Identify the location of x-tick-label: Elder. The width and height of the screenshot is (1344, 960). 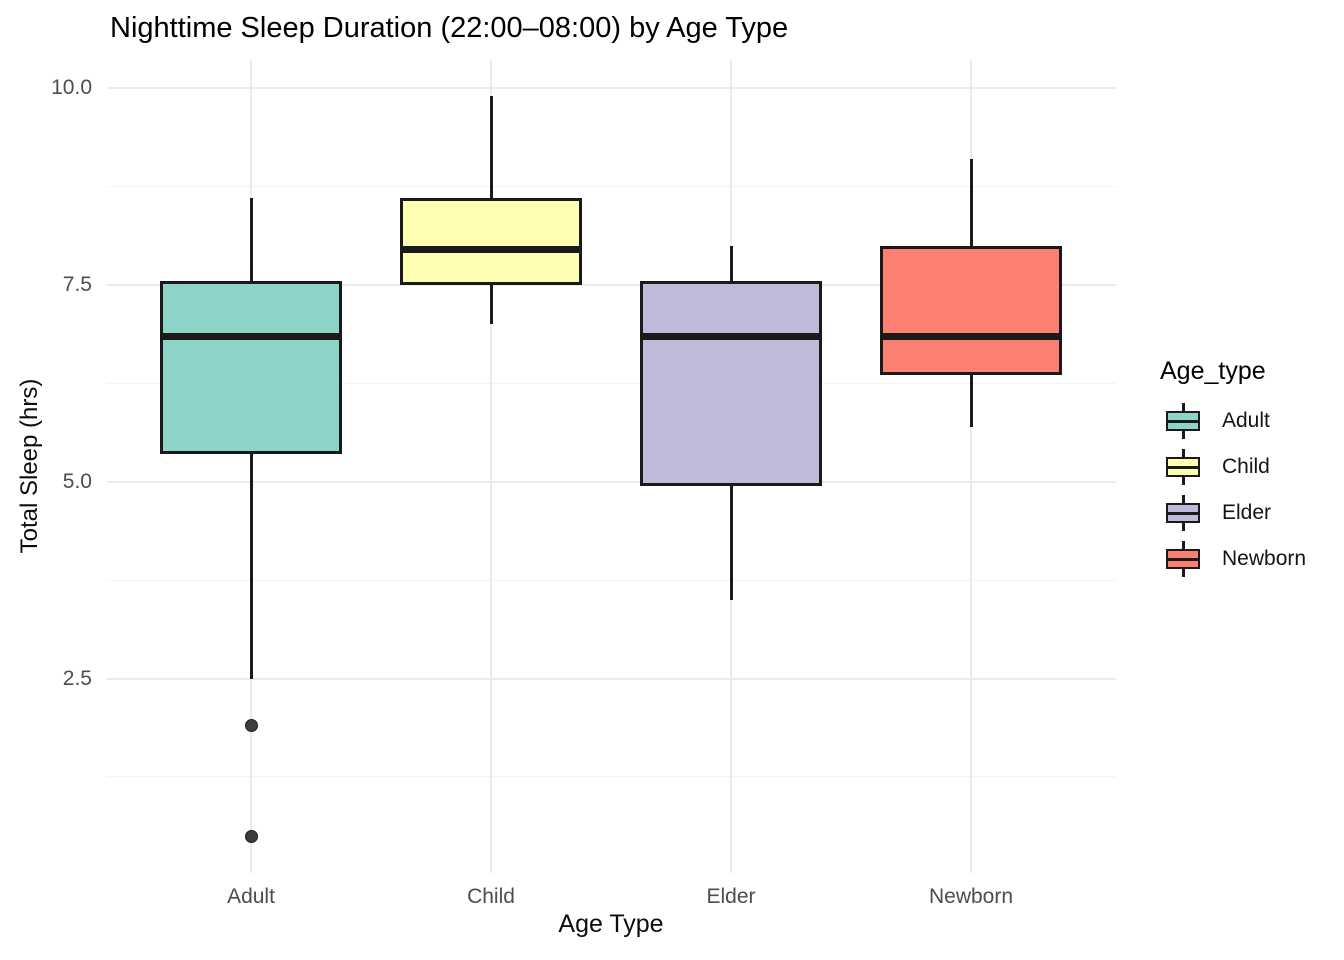
(731, 896).